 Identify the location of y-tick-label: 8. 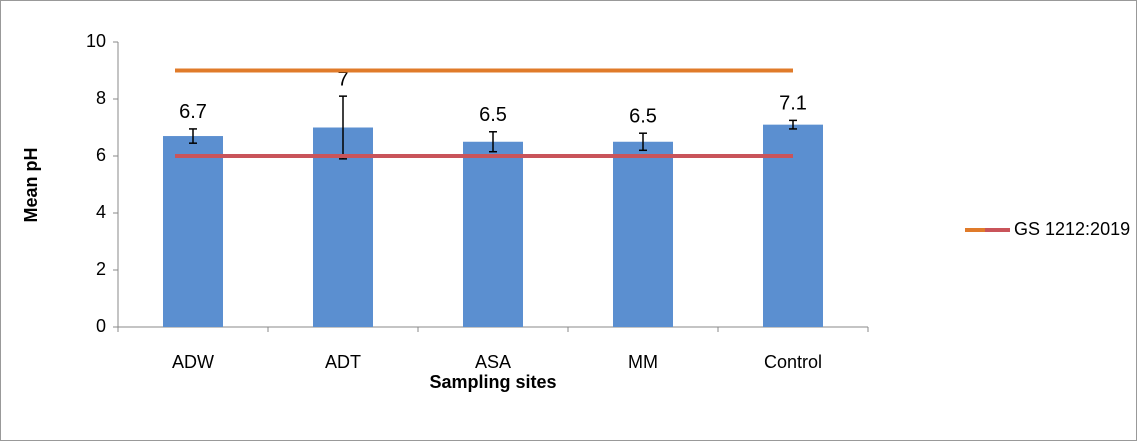
(101, 98).